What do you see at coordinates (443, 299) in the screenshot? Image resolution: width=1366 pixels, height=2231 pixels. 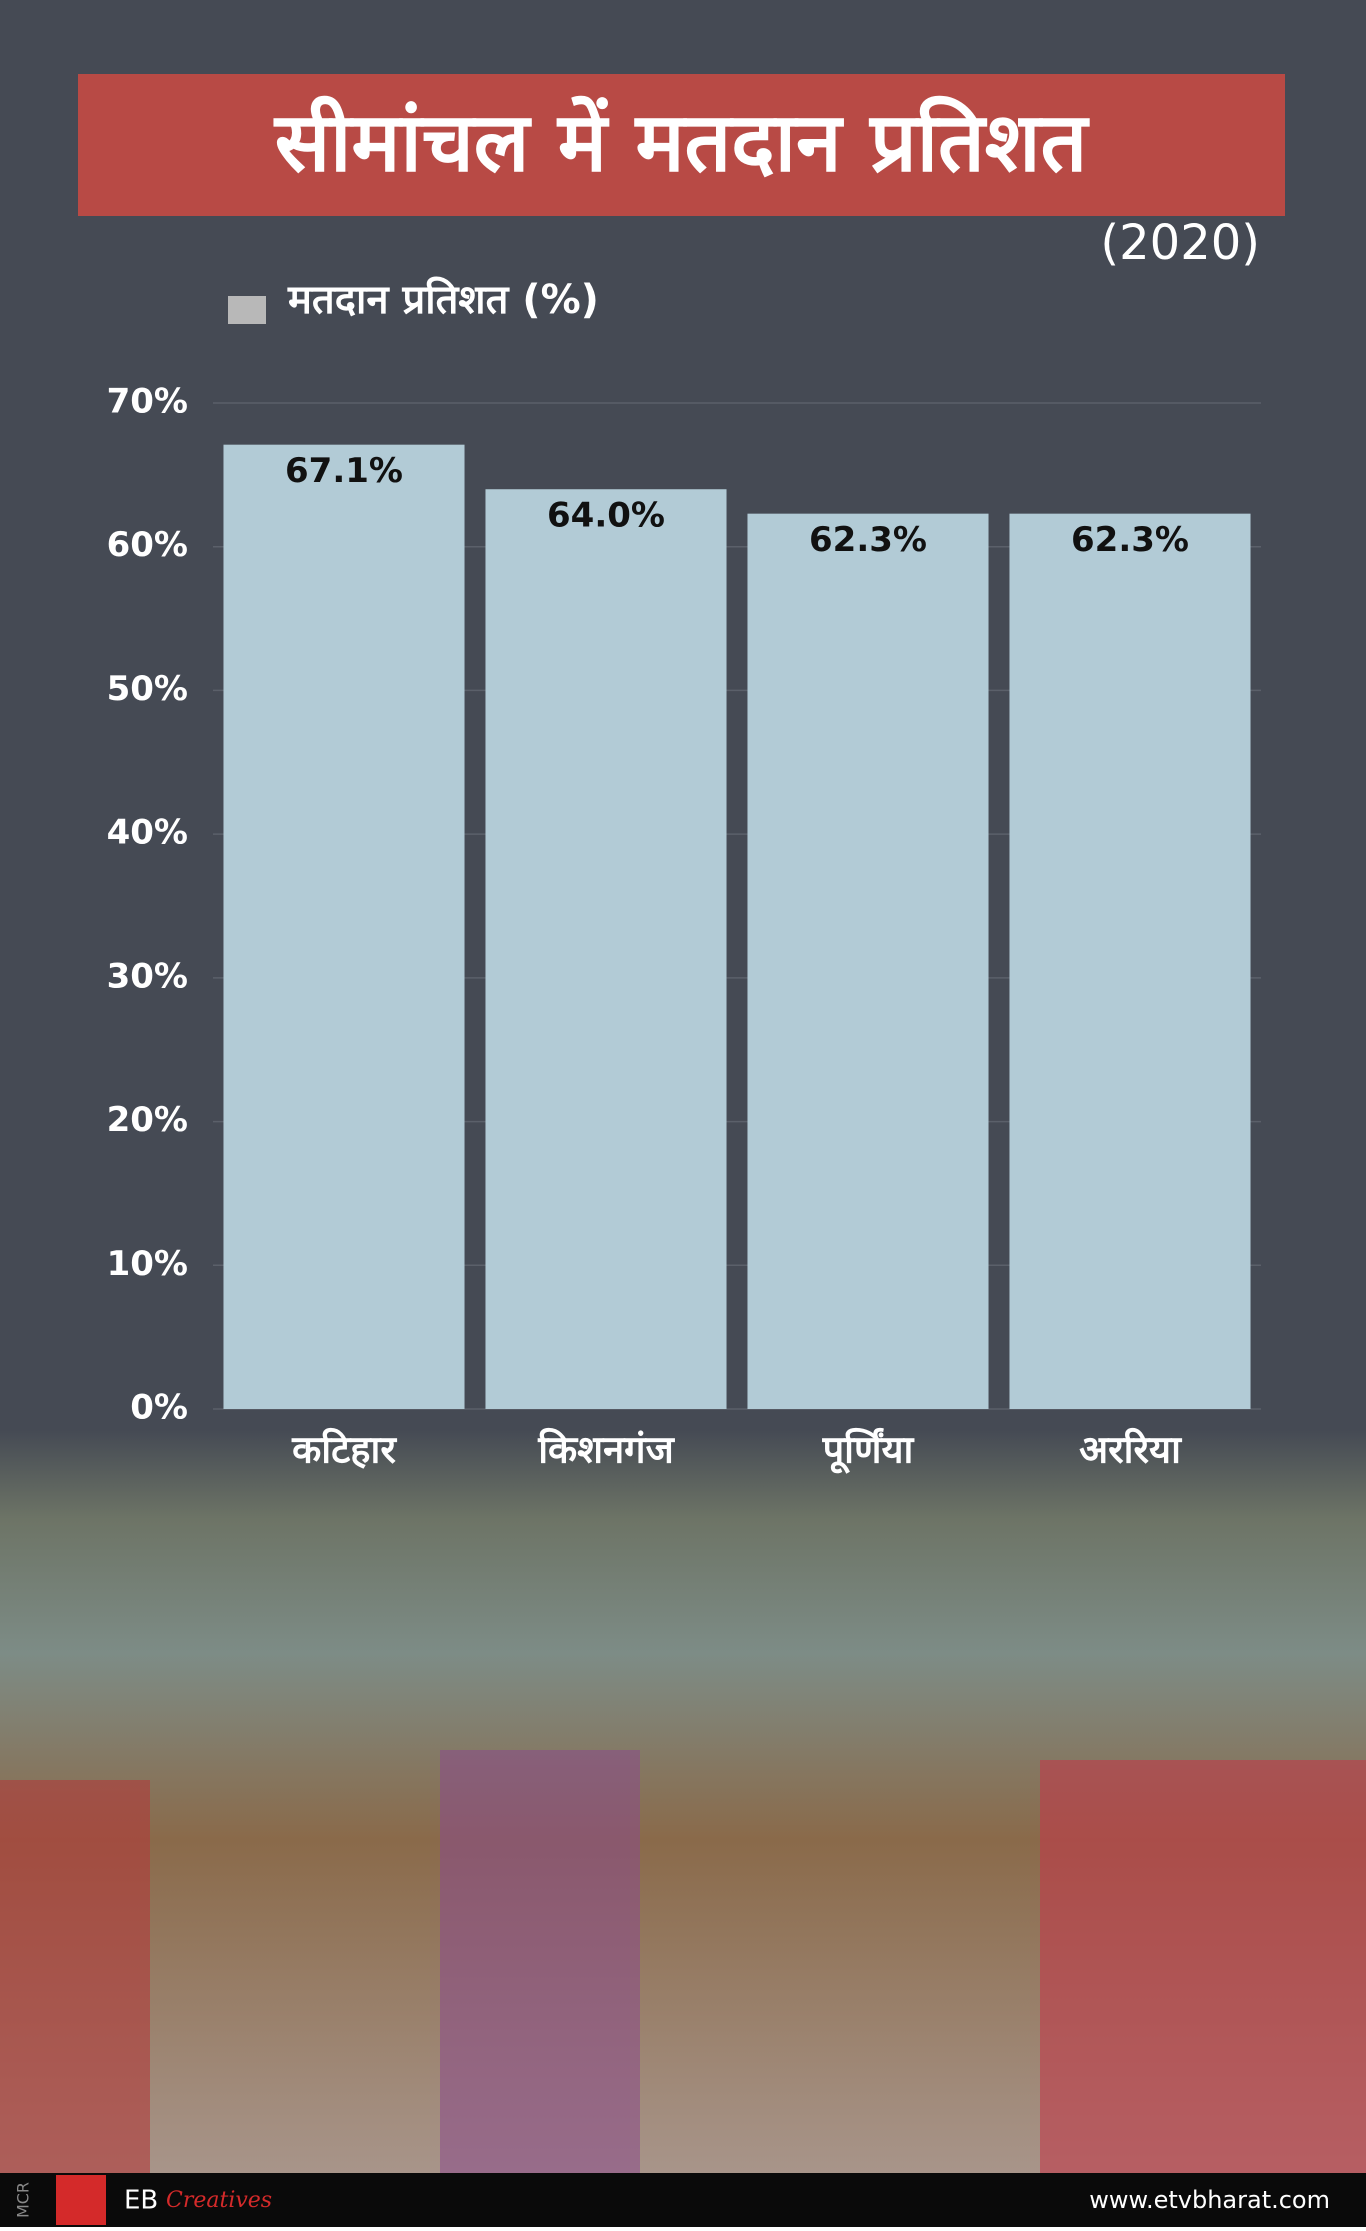 I see `legend-label: मतदान प्रतिशत (%)` at bounding box center [443, 299].